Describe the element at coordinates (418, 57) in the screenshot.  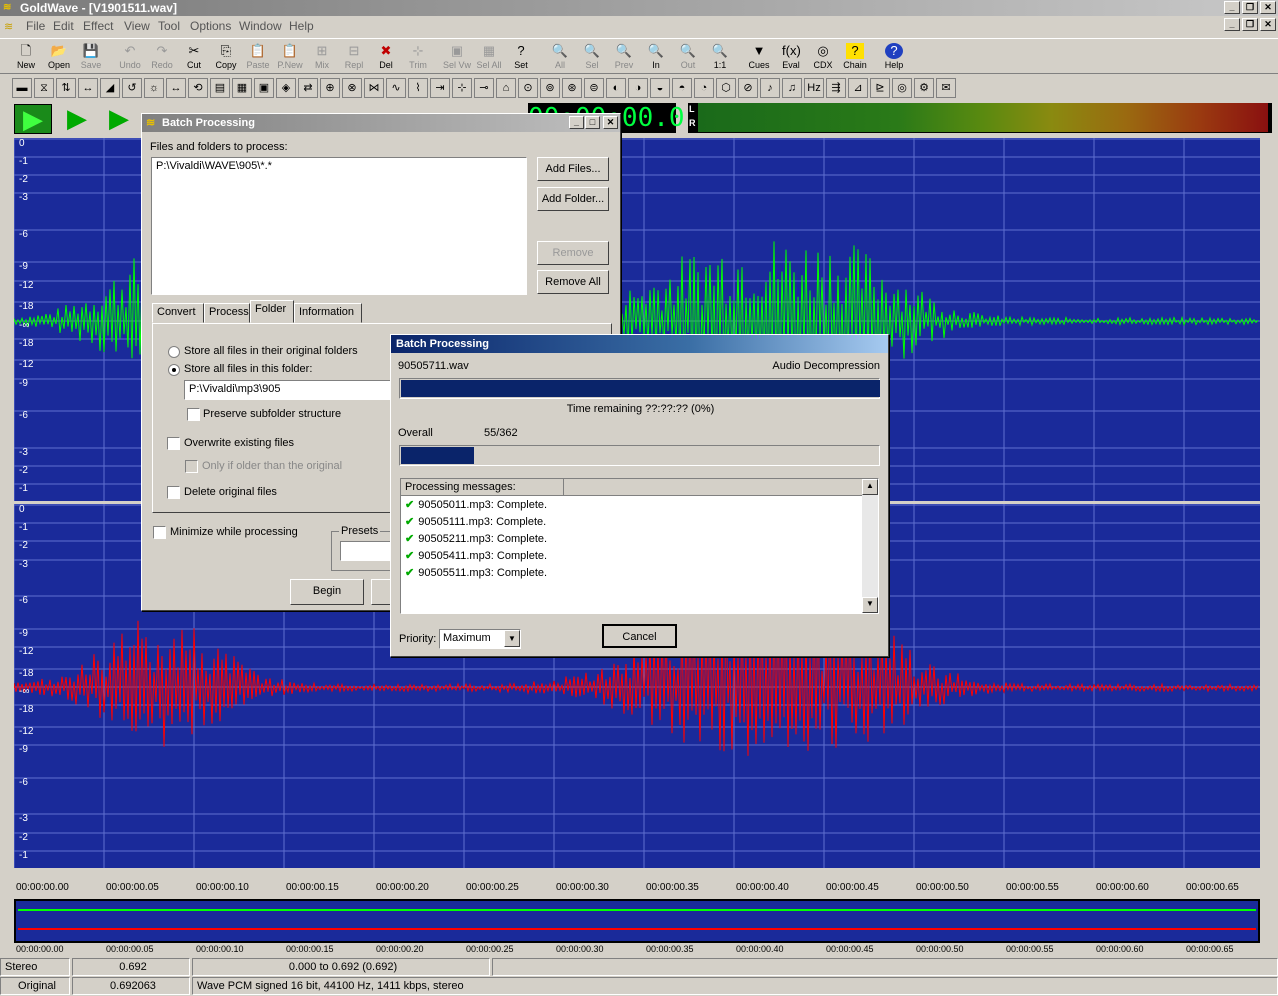
I see `trim-button: ⊹ Trim` at that location.